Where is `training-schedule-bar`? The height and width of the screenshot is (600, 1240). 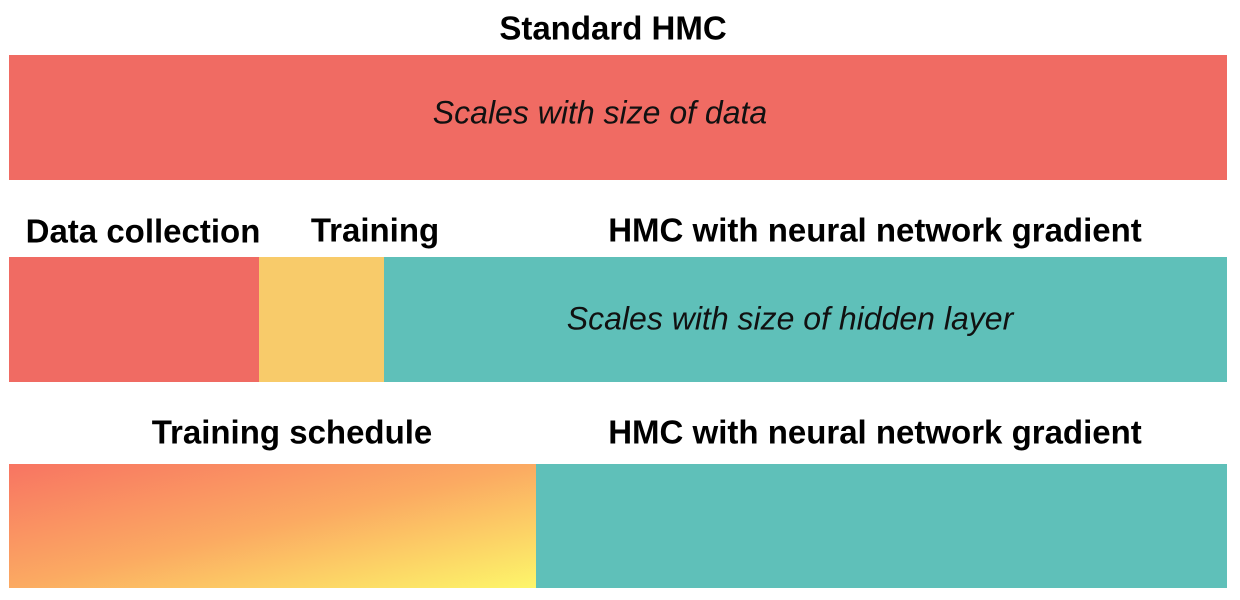
training-schedule-bar is located at coordinates (272, 526).